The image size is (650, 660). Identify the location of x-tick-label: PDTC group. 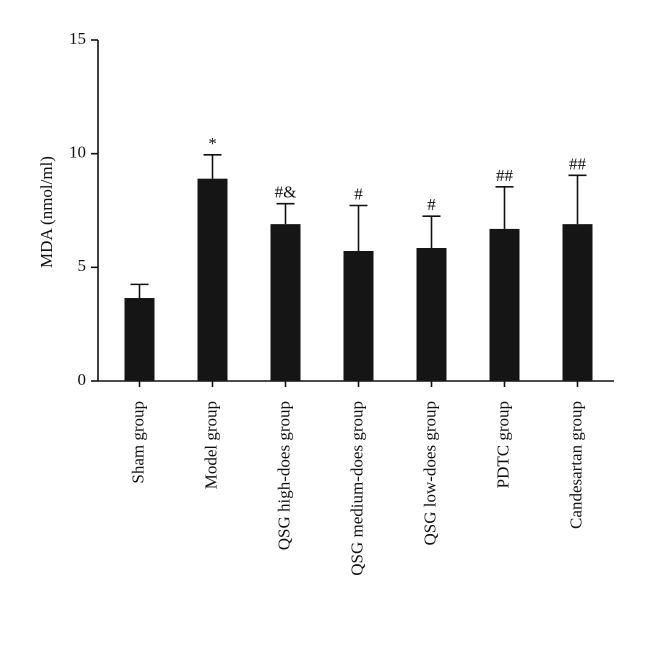
(502, 444).